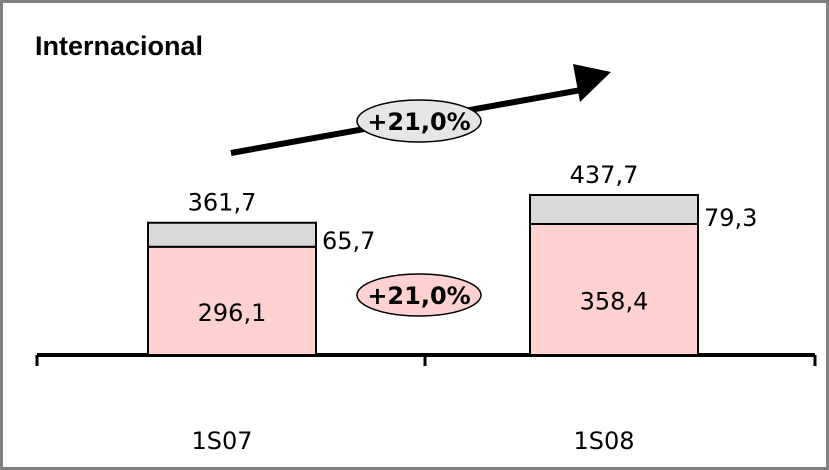 This screenshot has height=470, width=829. Describe the element at coordinates (730, 218) in the screenshot. I see `data-label-upper-1S08: 79,3` at that location.